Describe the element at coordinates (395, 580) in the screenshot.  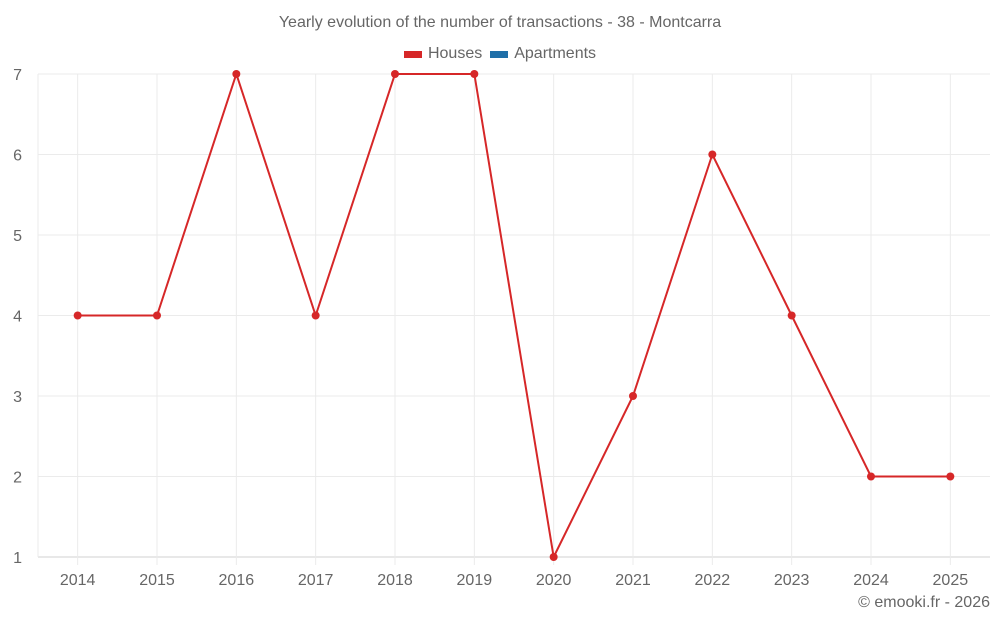
I see `x-tick-label: 2018` at that location.